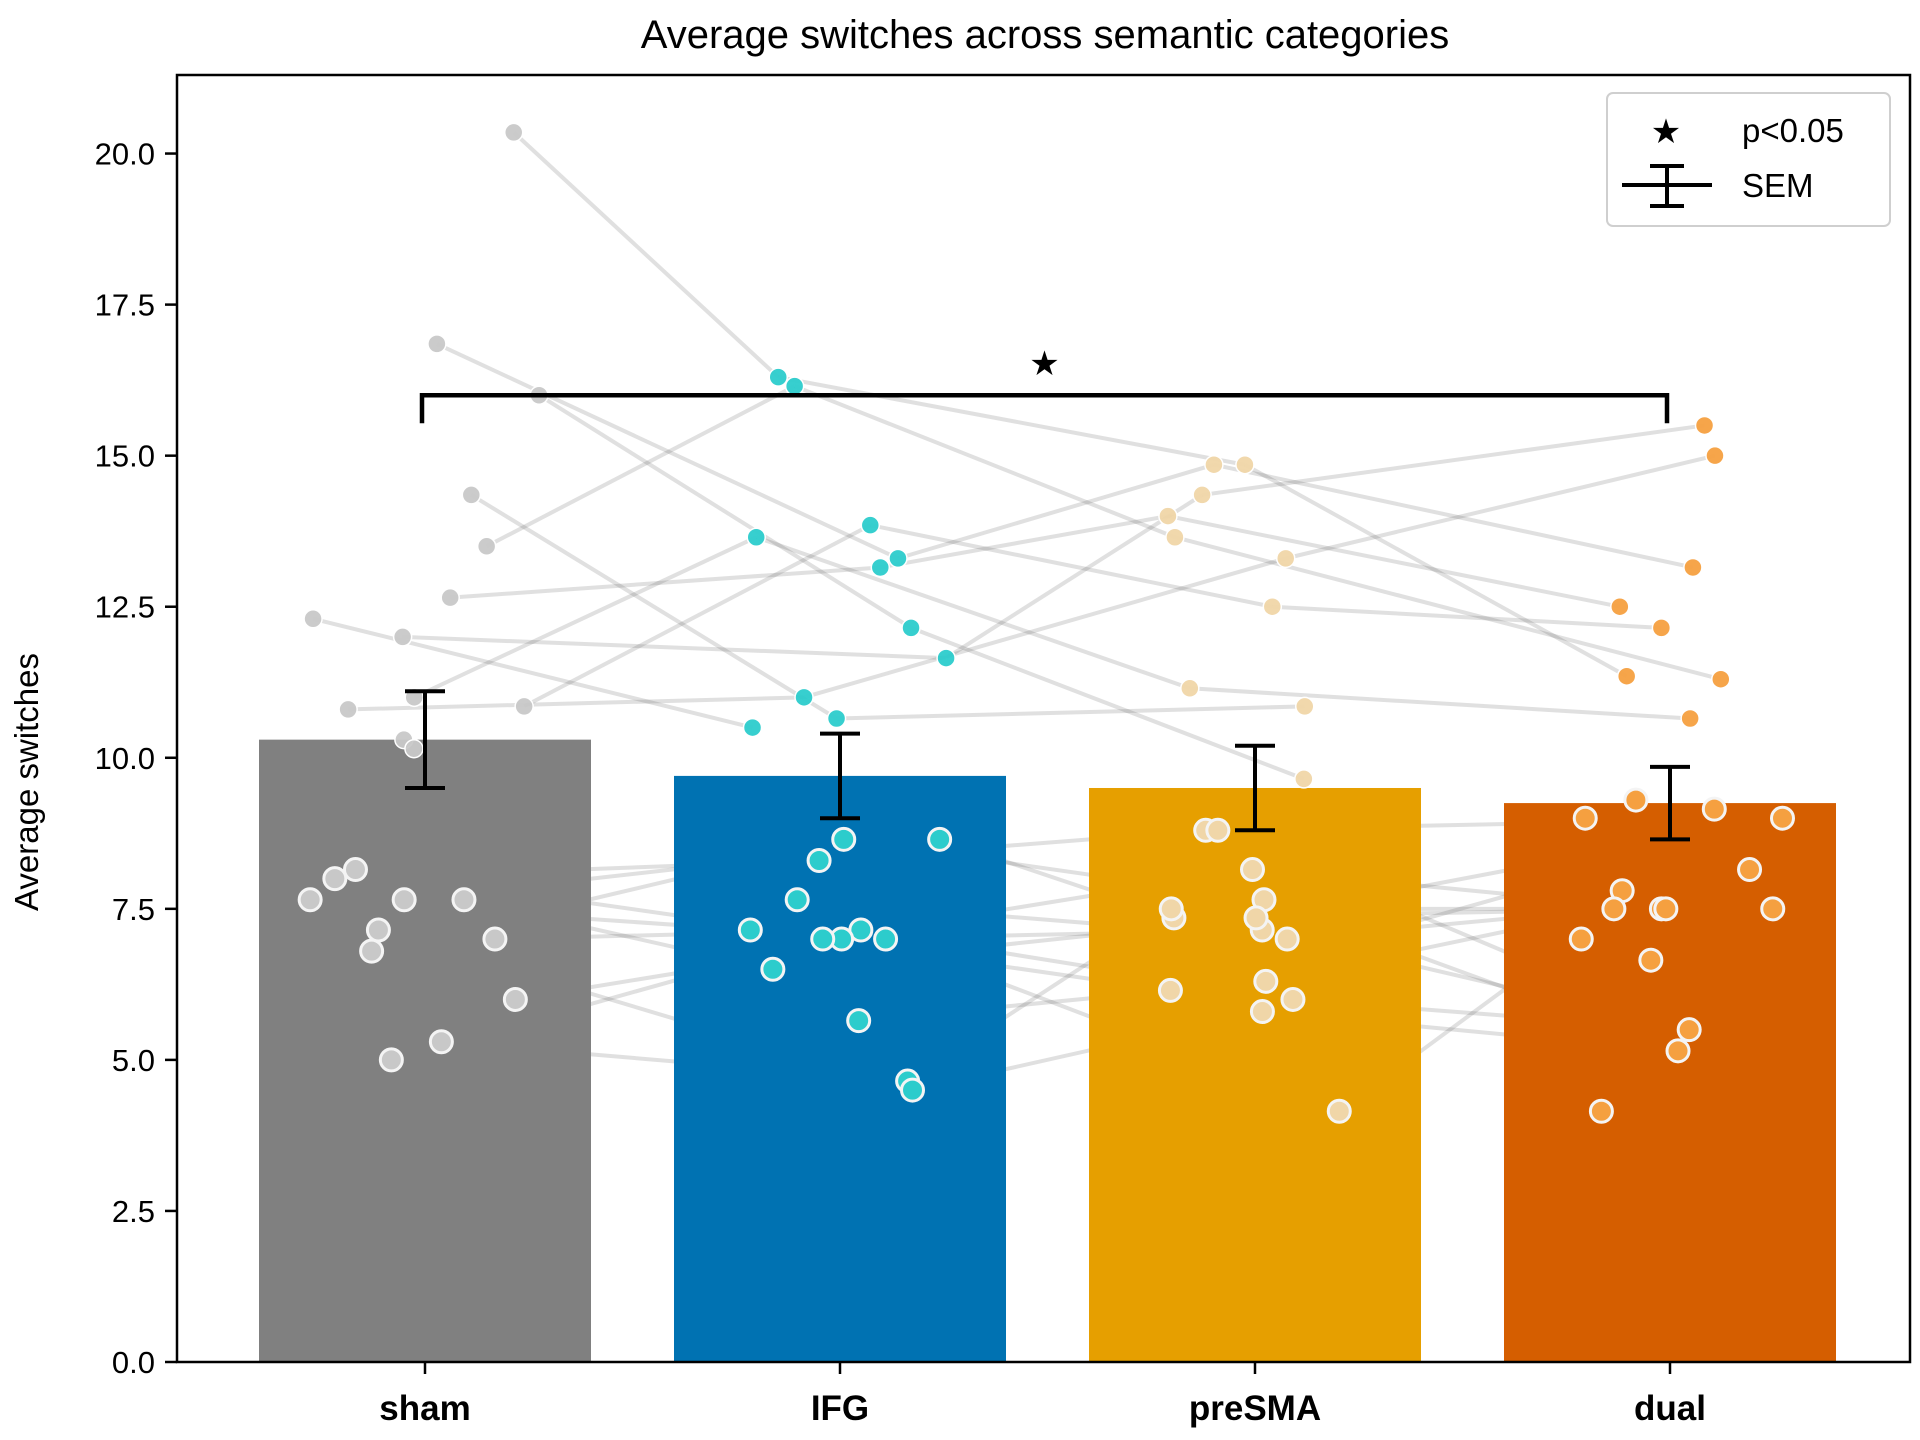 The image size is (1920, 1440). Describe the element at coordinates (1748, 159) in the screenshot. I see `legend: ★ p<0.05 SEM` at that location.